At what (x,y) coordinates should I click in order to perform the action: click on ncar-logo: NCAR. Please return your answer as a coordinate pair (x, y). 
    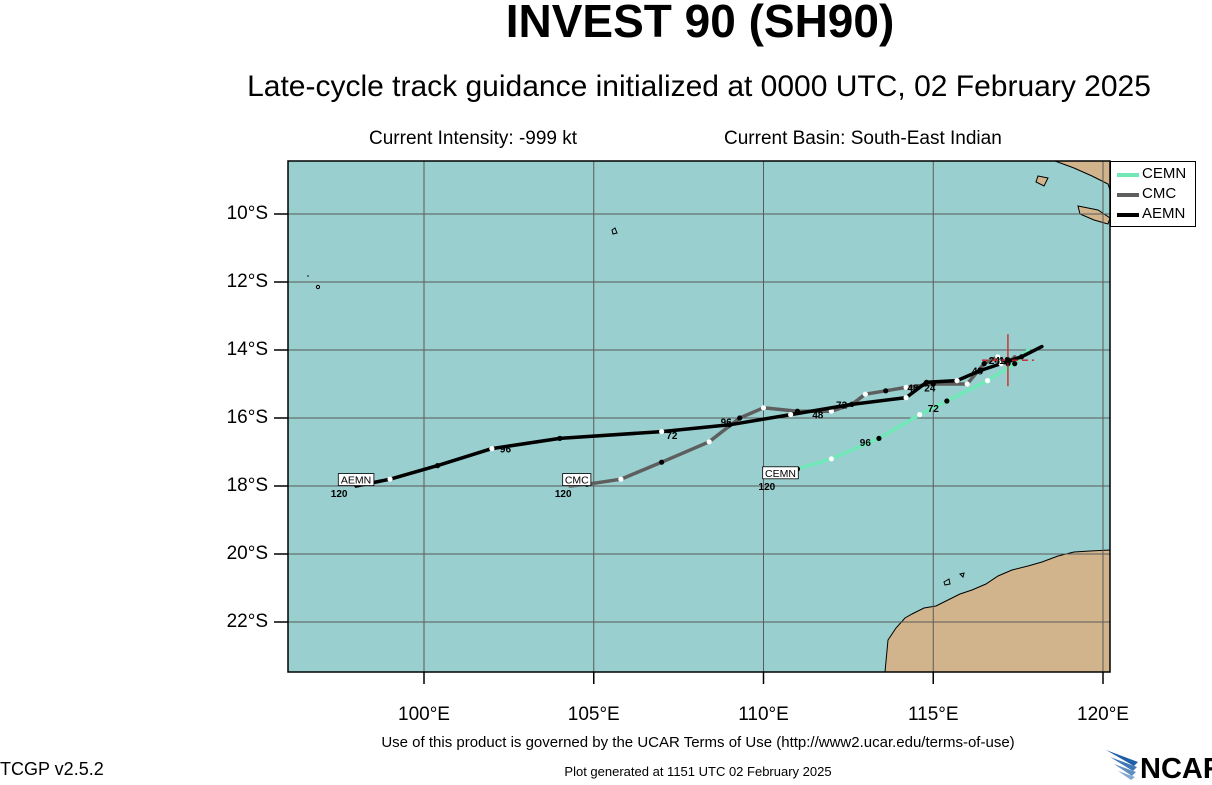
    Looking at the image, I should click on (1158, 766).